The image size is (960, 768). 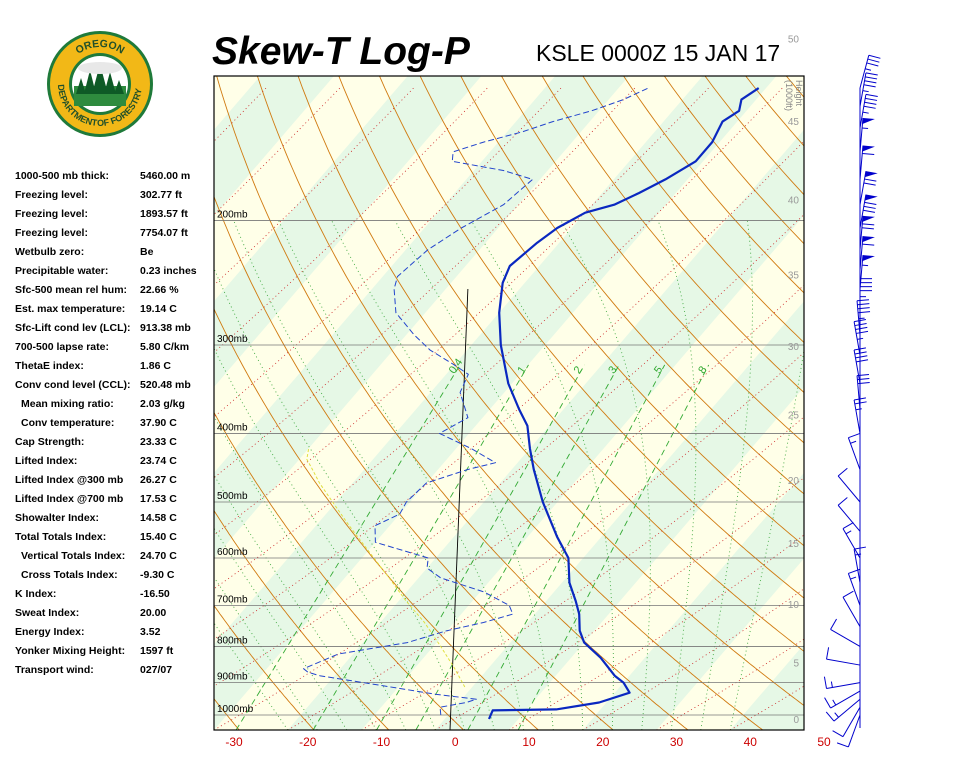 What do you see at coordinates (164, 214) in the screenshot?
I see `index-value: 1893.57 ft` at bounding box center [164, 214].